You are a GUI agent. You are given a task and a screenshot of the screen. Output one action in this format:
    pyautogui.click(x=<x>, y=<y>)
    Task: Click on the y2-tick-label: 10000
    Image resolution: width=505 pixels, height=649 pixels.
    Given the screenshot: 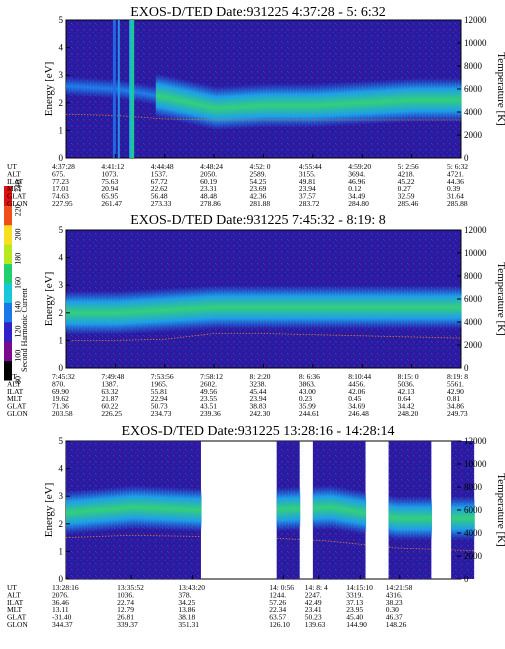 What is the action you would take?
    pyautogui.click(x=475, y=464)
    